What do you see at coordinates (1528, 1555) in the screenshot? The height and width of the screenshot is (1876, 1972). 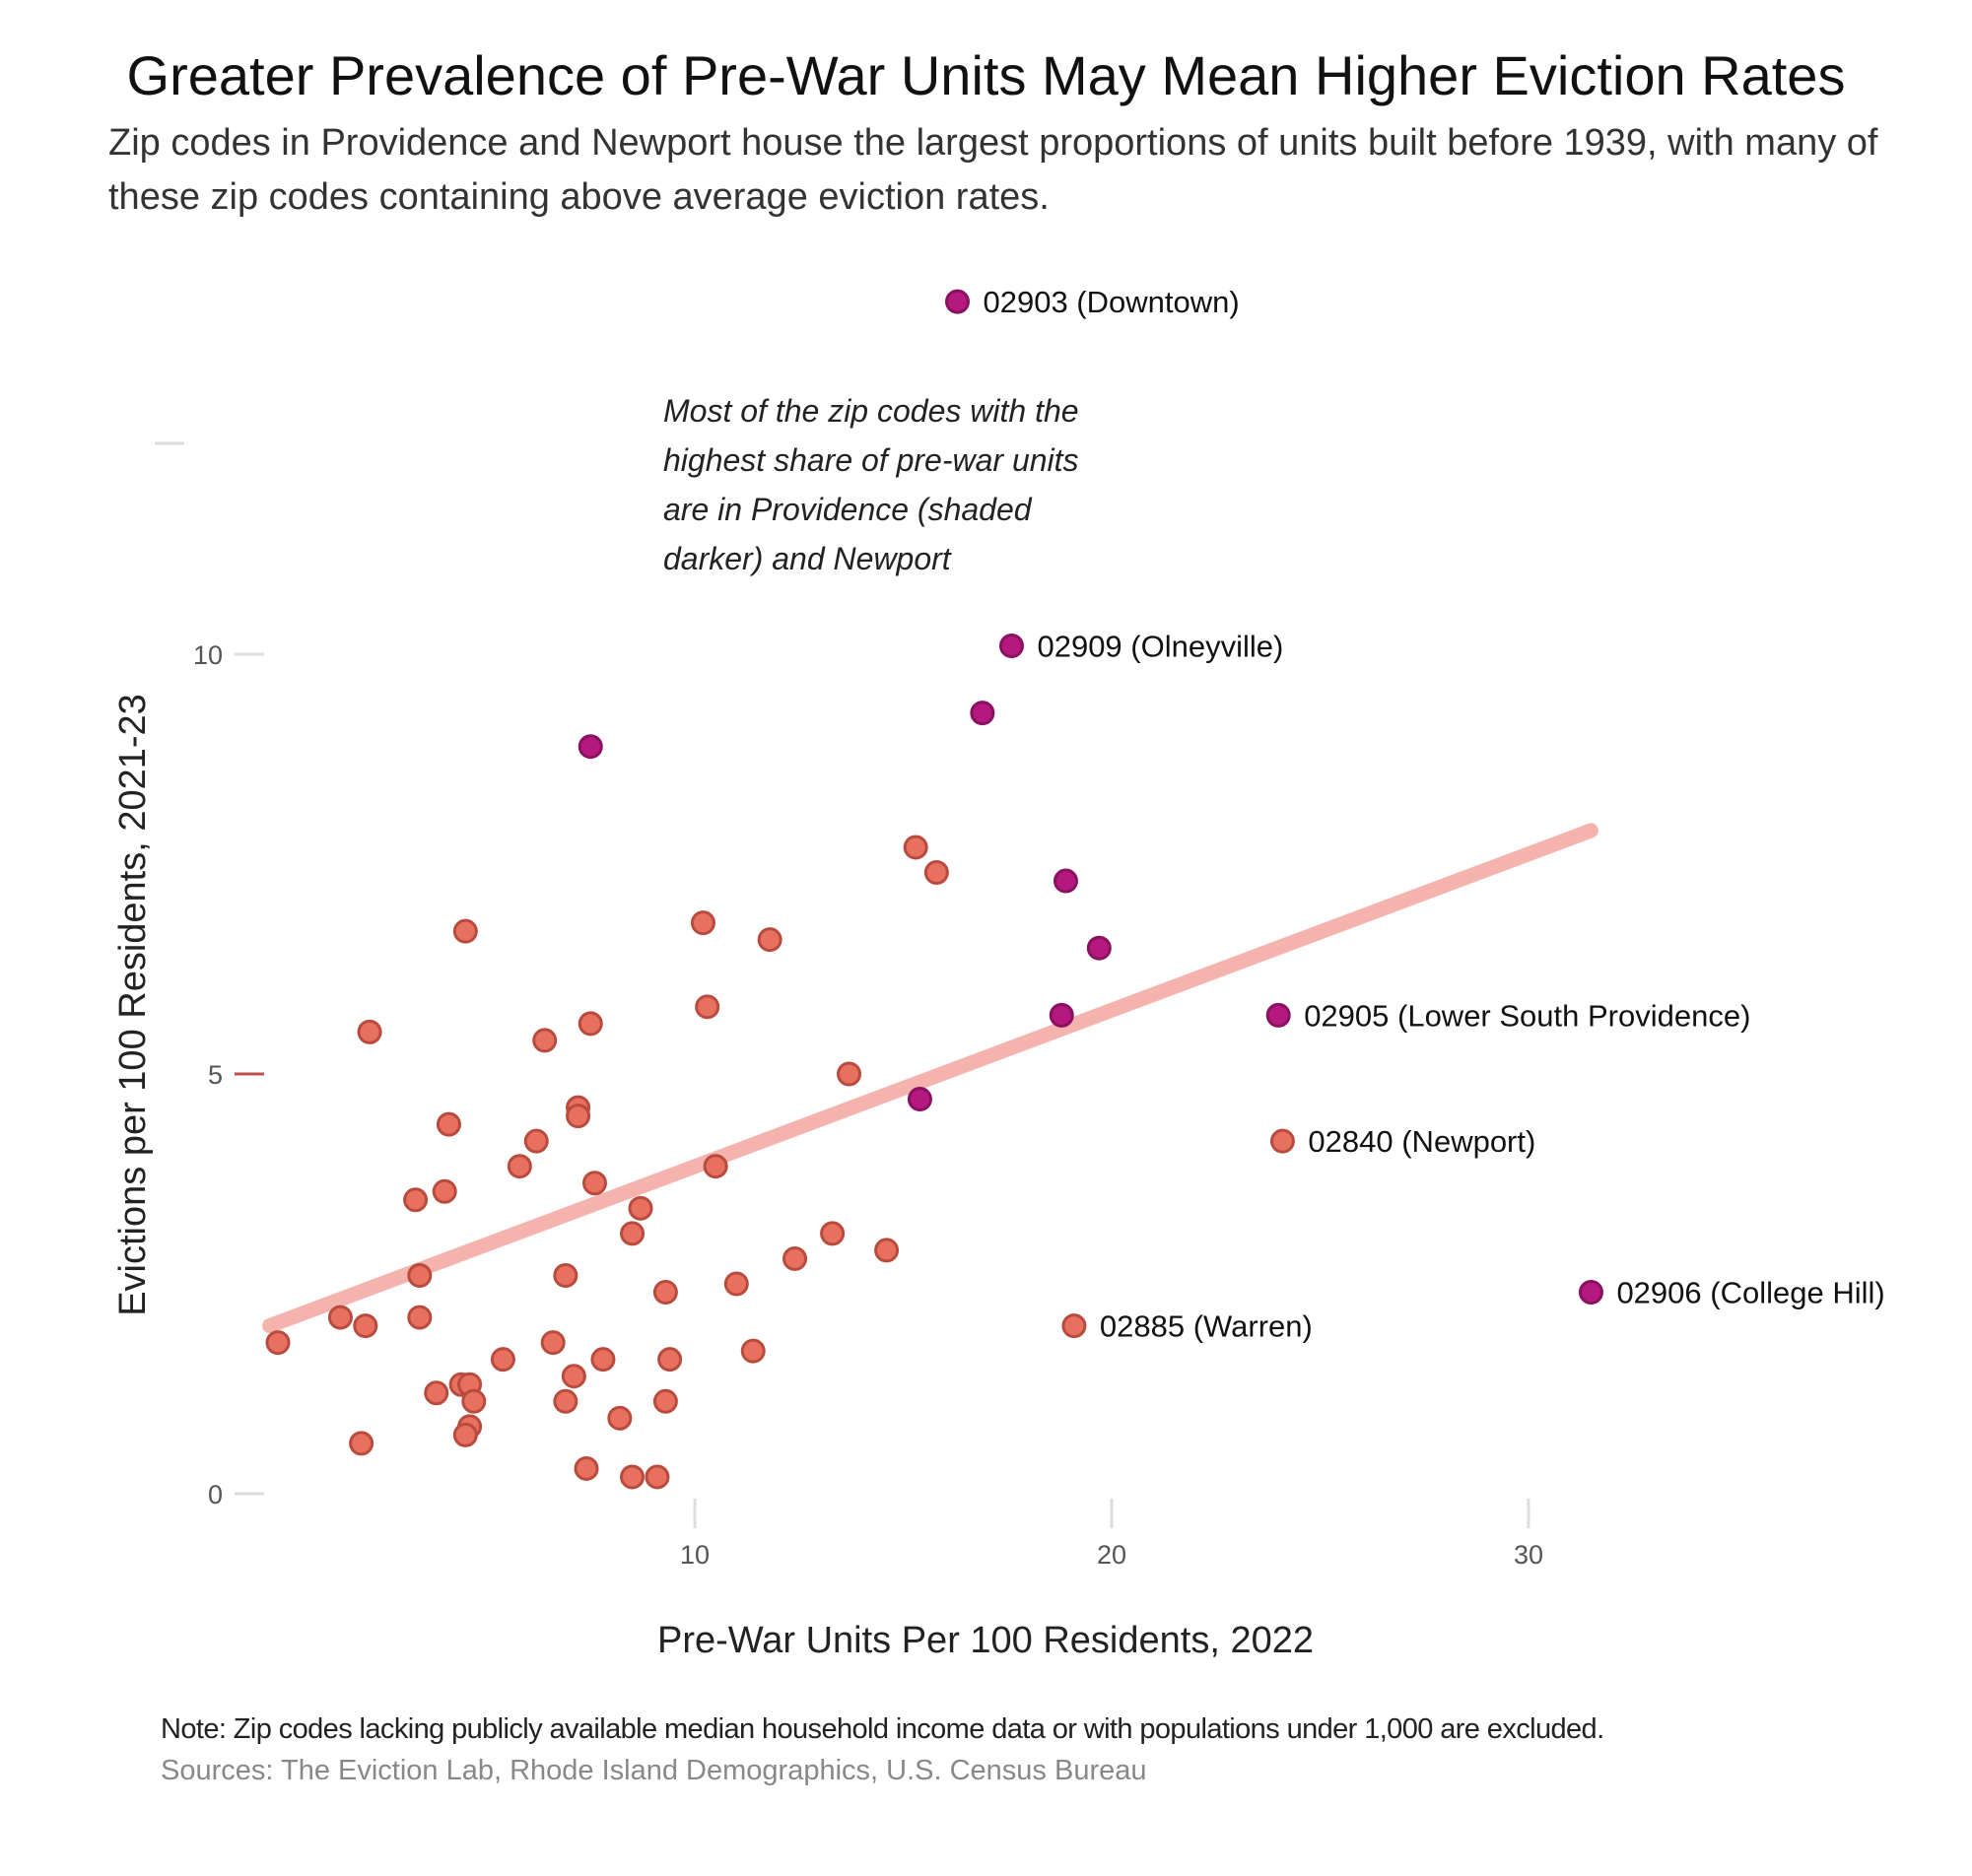 I see `x-tick-label: 30` at bounding box center [1528, 1555].